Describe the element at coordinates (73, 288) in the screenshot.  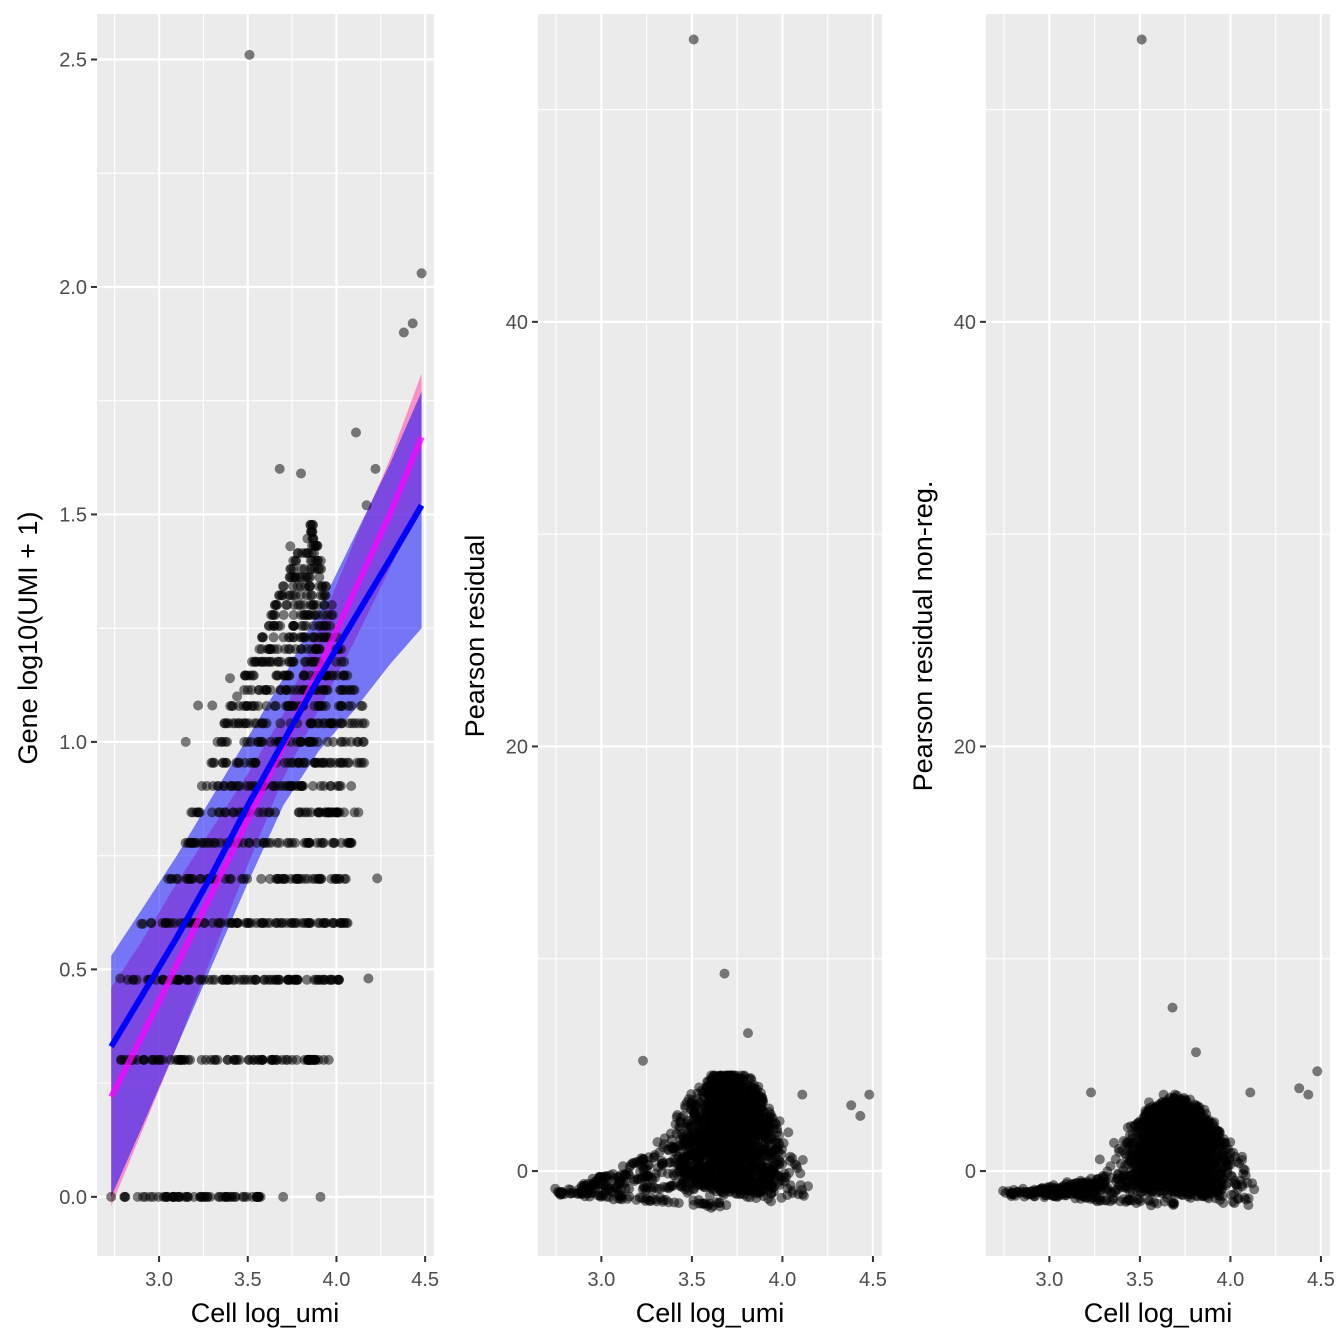
I see `y-tick-label: 2.0` at that location.